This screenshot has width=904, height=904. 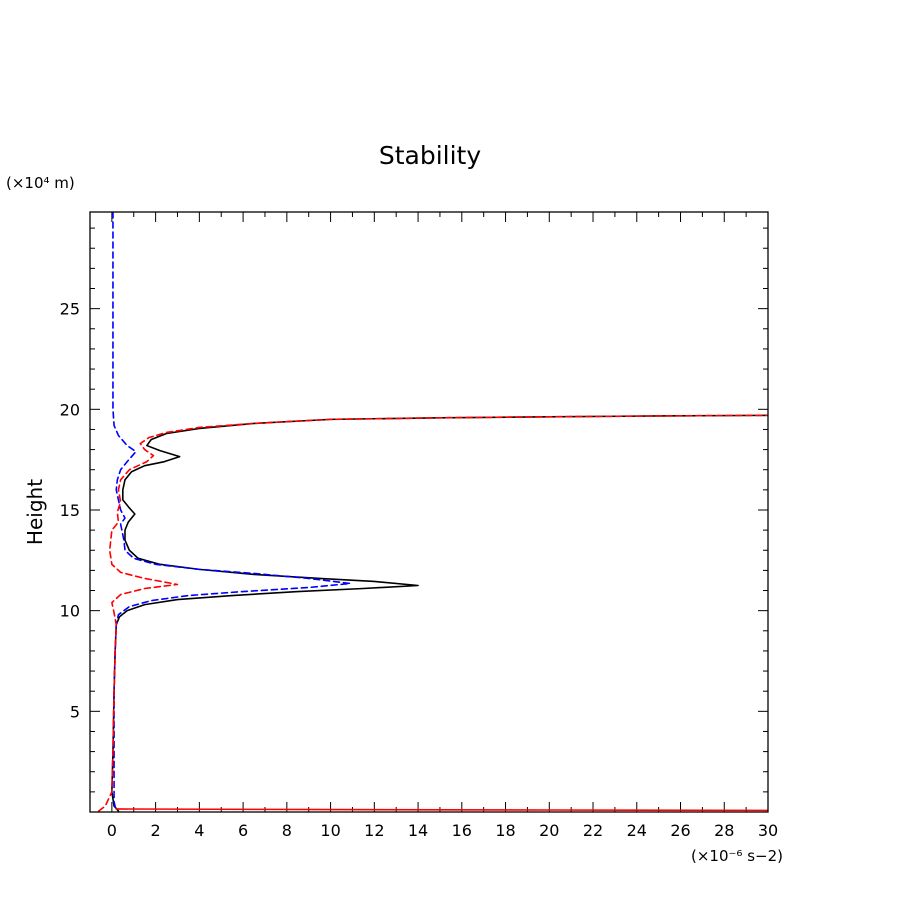 What do you see at coordinates (35, 512) in the screenshot?
I see `y-axis-label: Height` at bounding box center [35, 512].